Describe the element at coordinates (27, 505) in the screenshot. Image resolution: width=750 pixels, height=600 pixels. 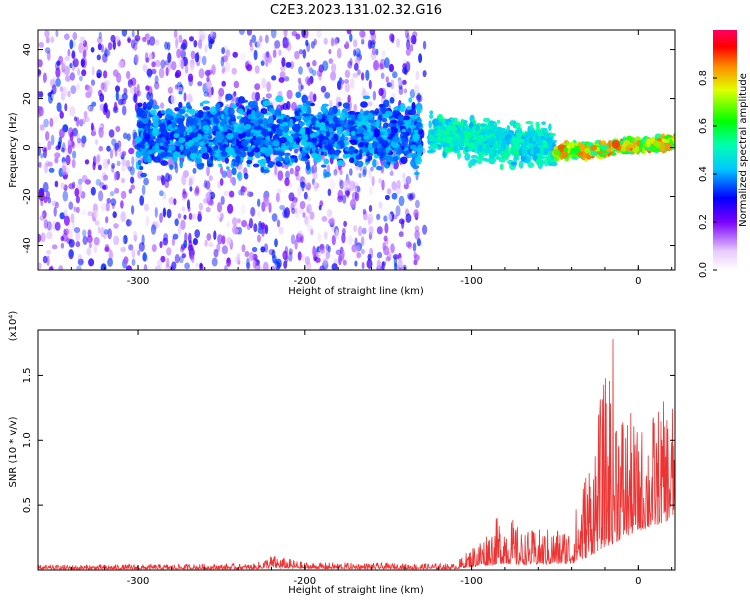
I see `y-tick-label: 0.5` at that location.